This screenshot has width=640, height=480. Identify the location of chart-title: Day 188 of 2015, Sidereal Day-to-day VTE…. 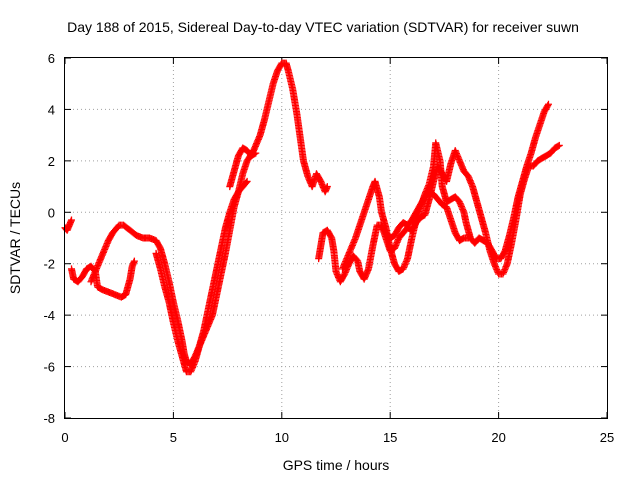
(323, 27).